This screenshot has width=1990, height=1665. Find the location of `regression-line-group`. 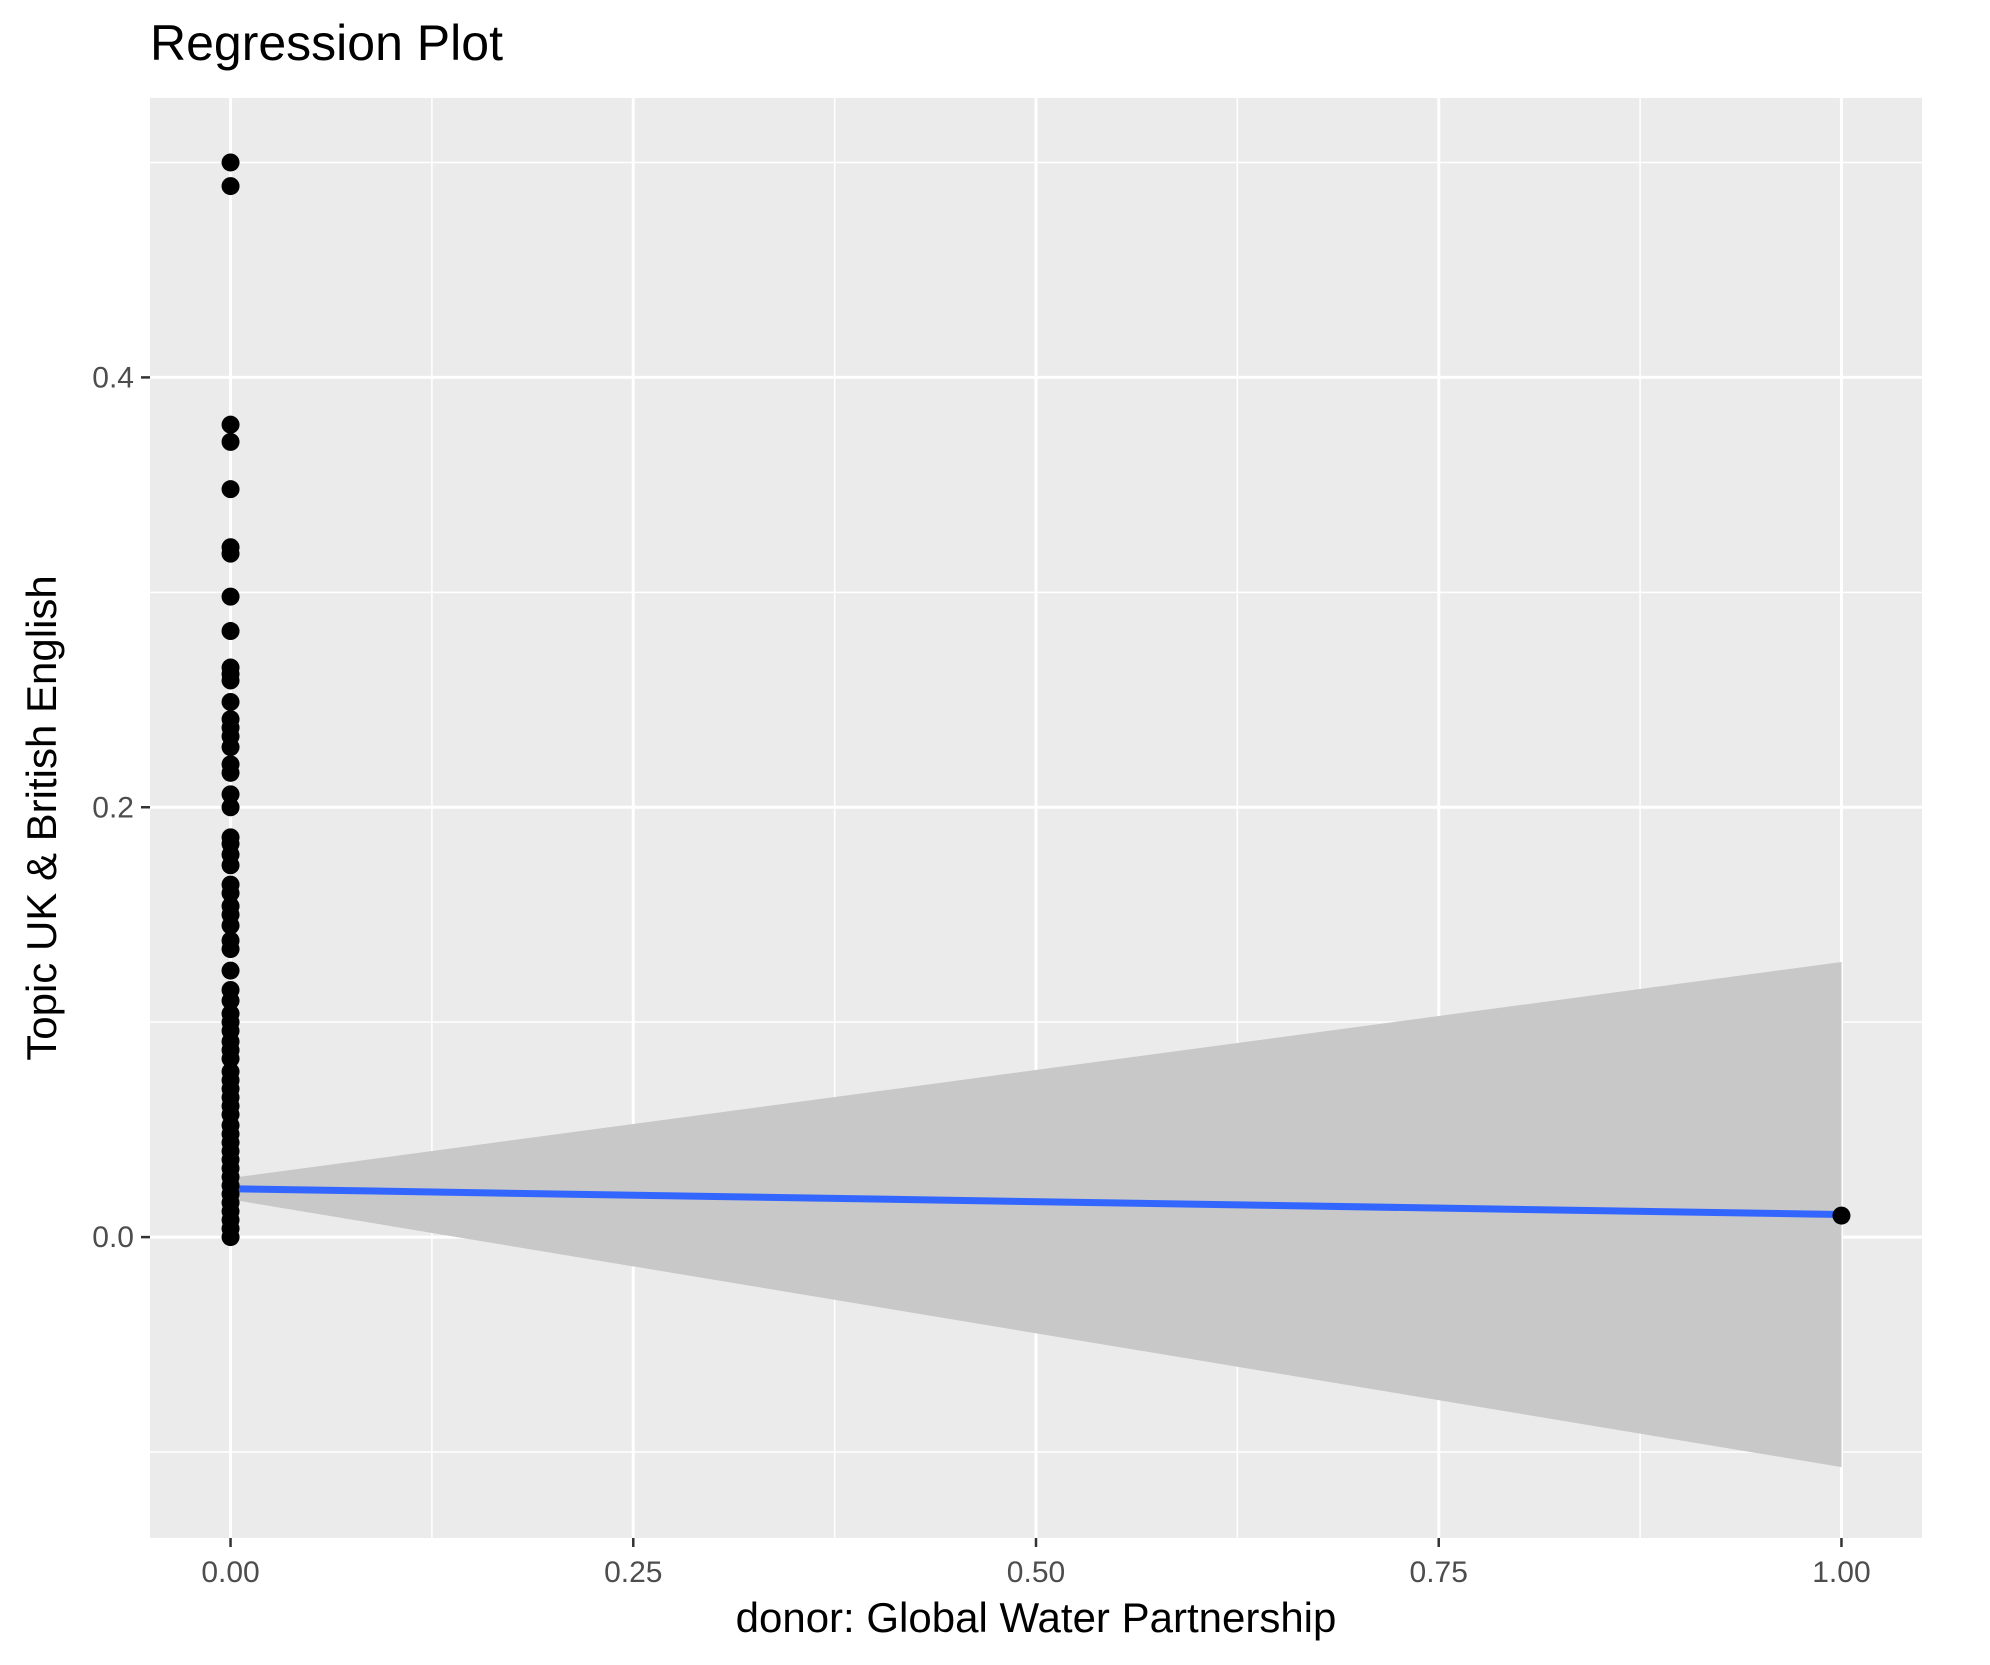

regression-line-group is located at coordinates (1036, 1202).